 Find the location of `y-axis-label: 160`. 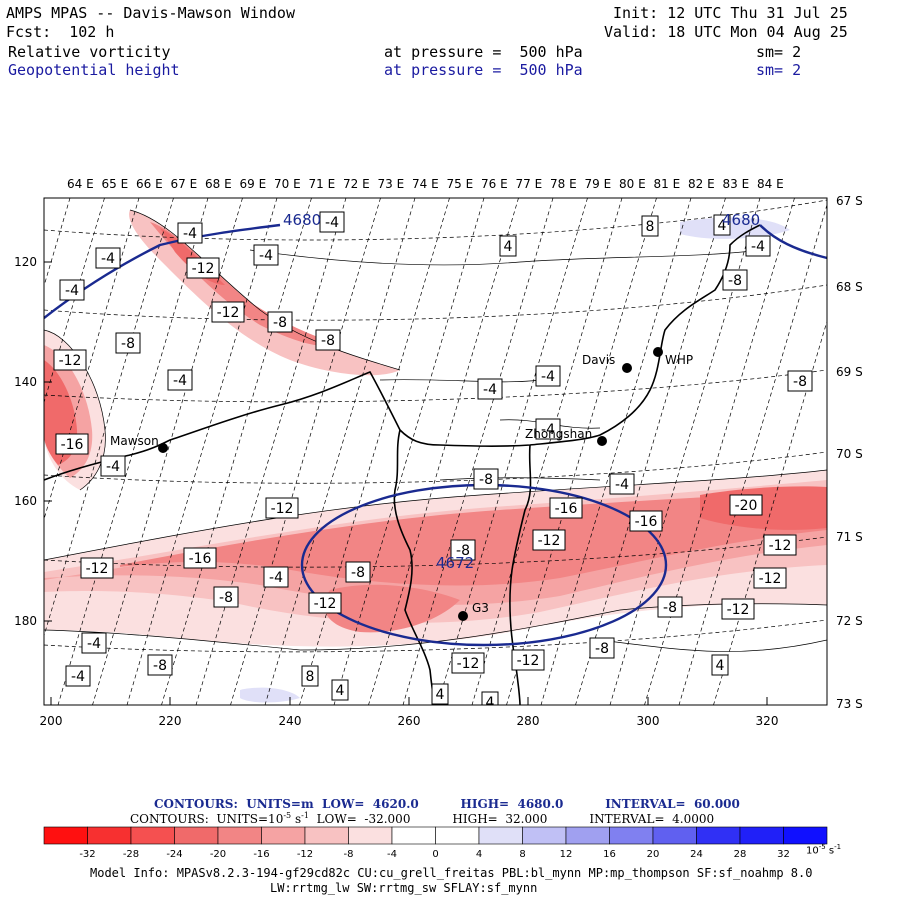

y-axis-label: 160 is located at coordinates (25, 501).